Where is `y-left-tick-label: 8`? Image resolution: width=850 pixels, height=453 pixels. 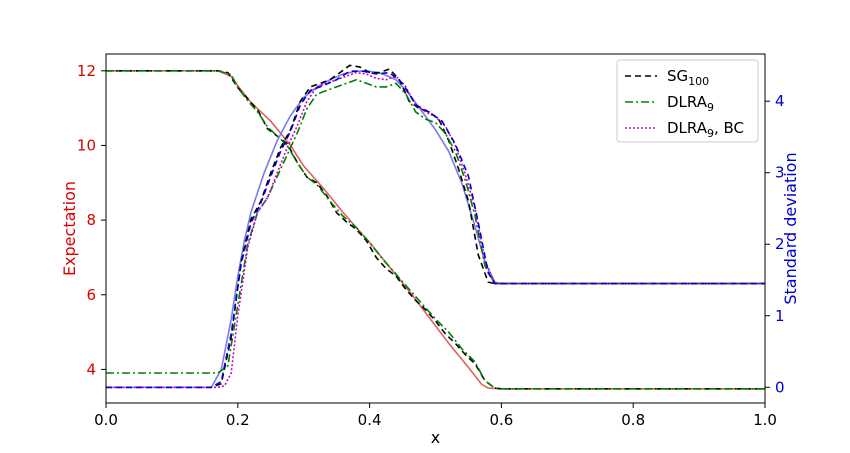
y-left-tick-label: 8 is located at coordinates (91, 220).